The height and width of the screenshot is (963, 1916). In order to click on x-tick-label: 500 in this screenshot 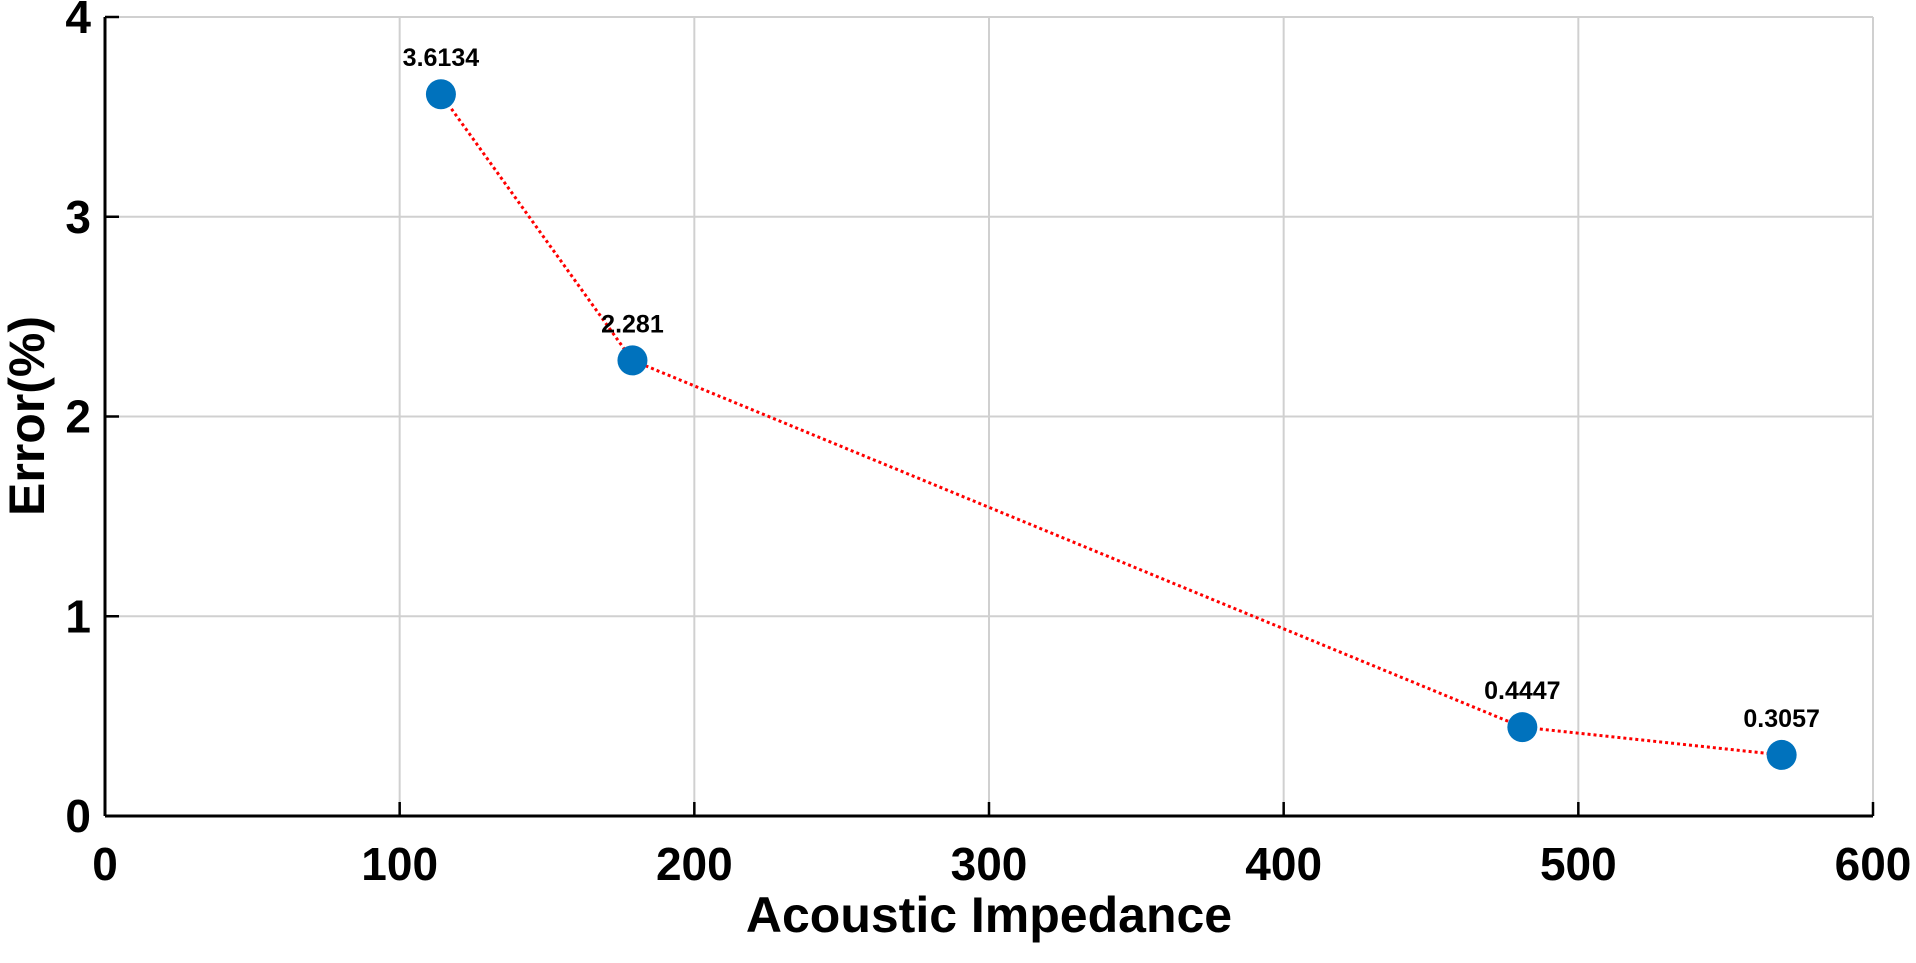, I will do `click(1578, 864)`.